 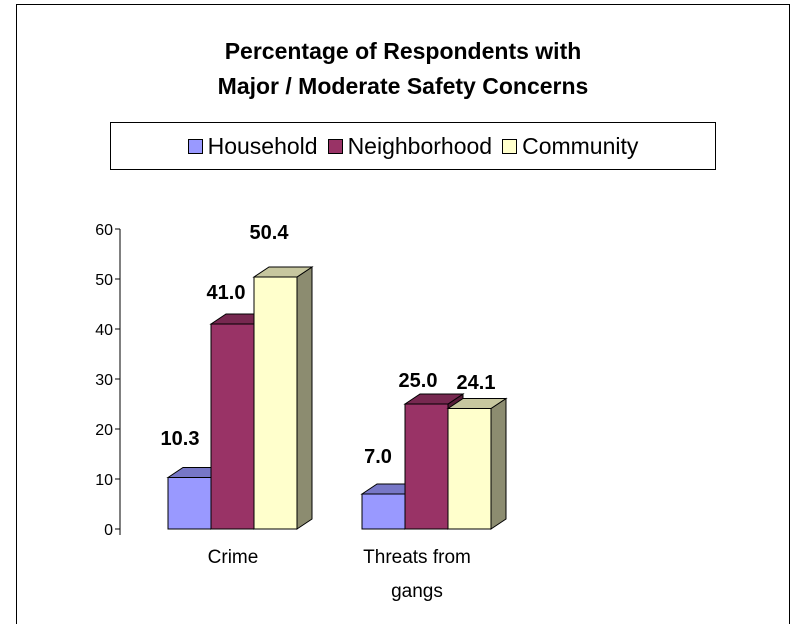 What do you see at coordinates (510, 146) in the screenshot?
I see `legend-swatch-community` at bounding box center [510, 146].